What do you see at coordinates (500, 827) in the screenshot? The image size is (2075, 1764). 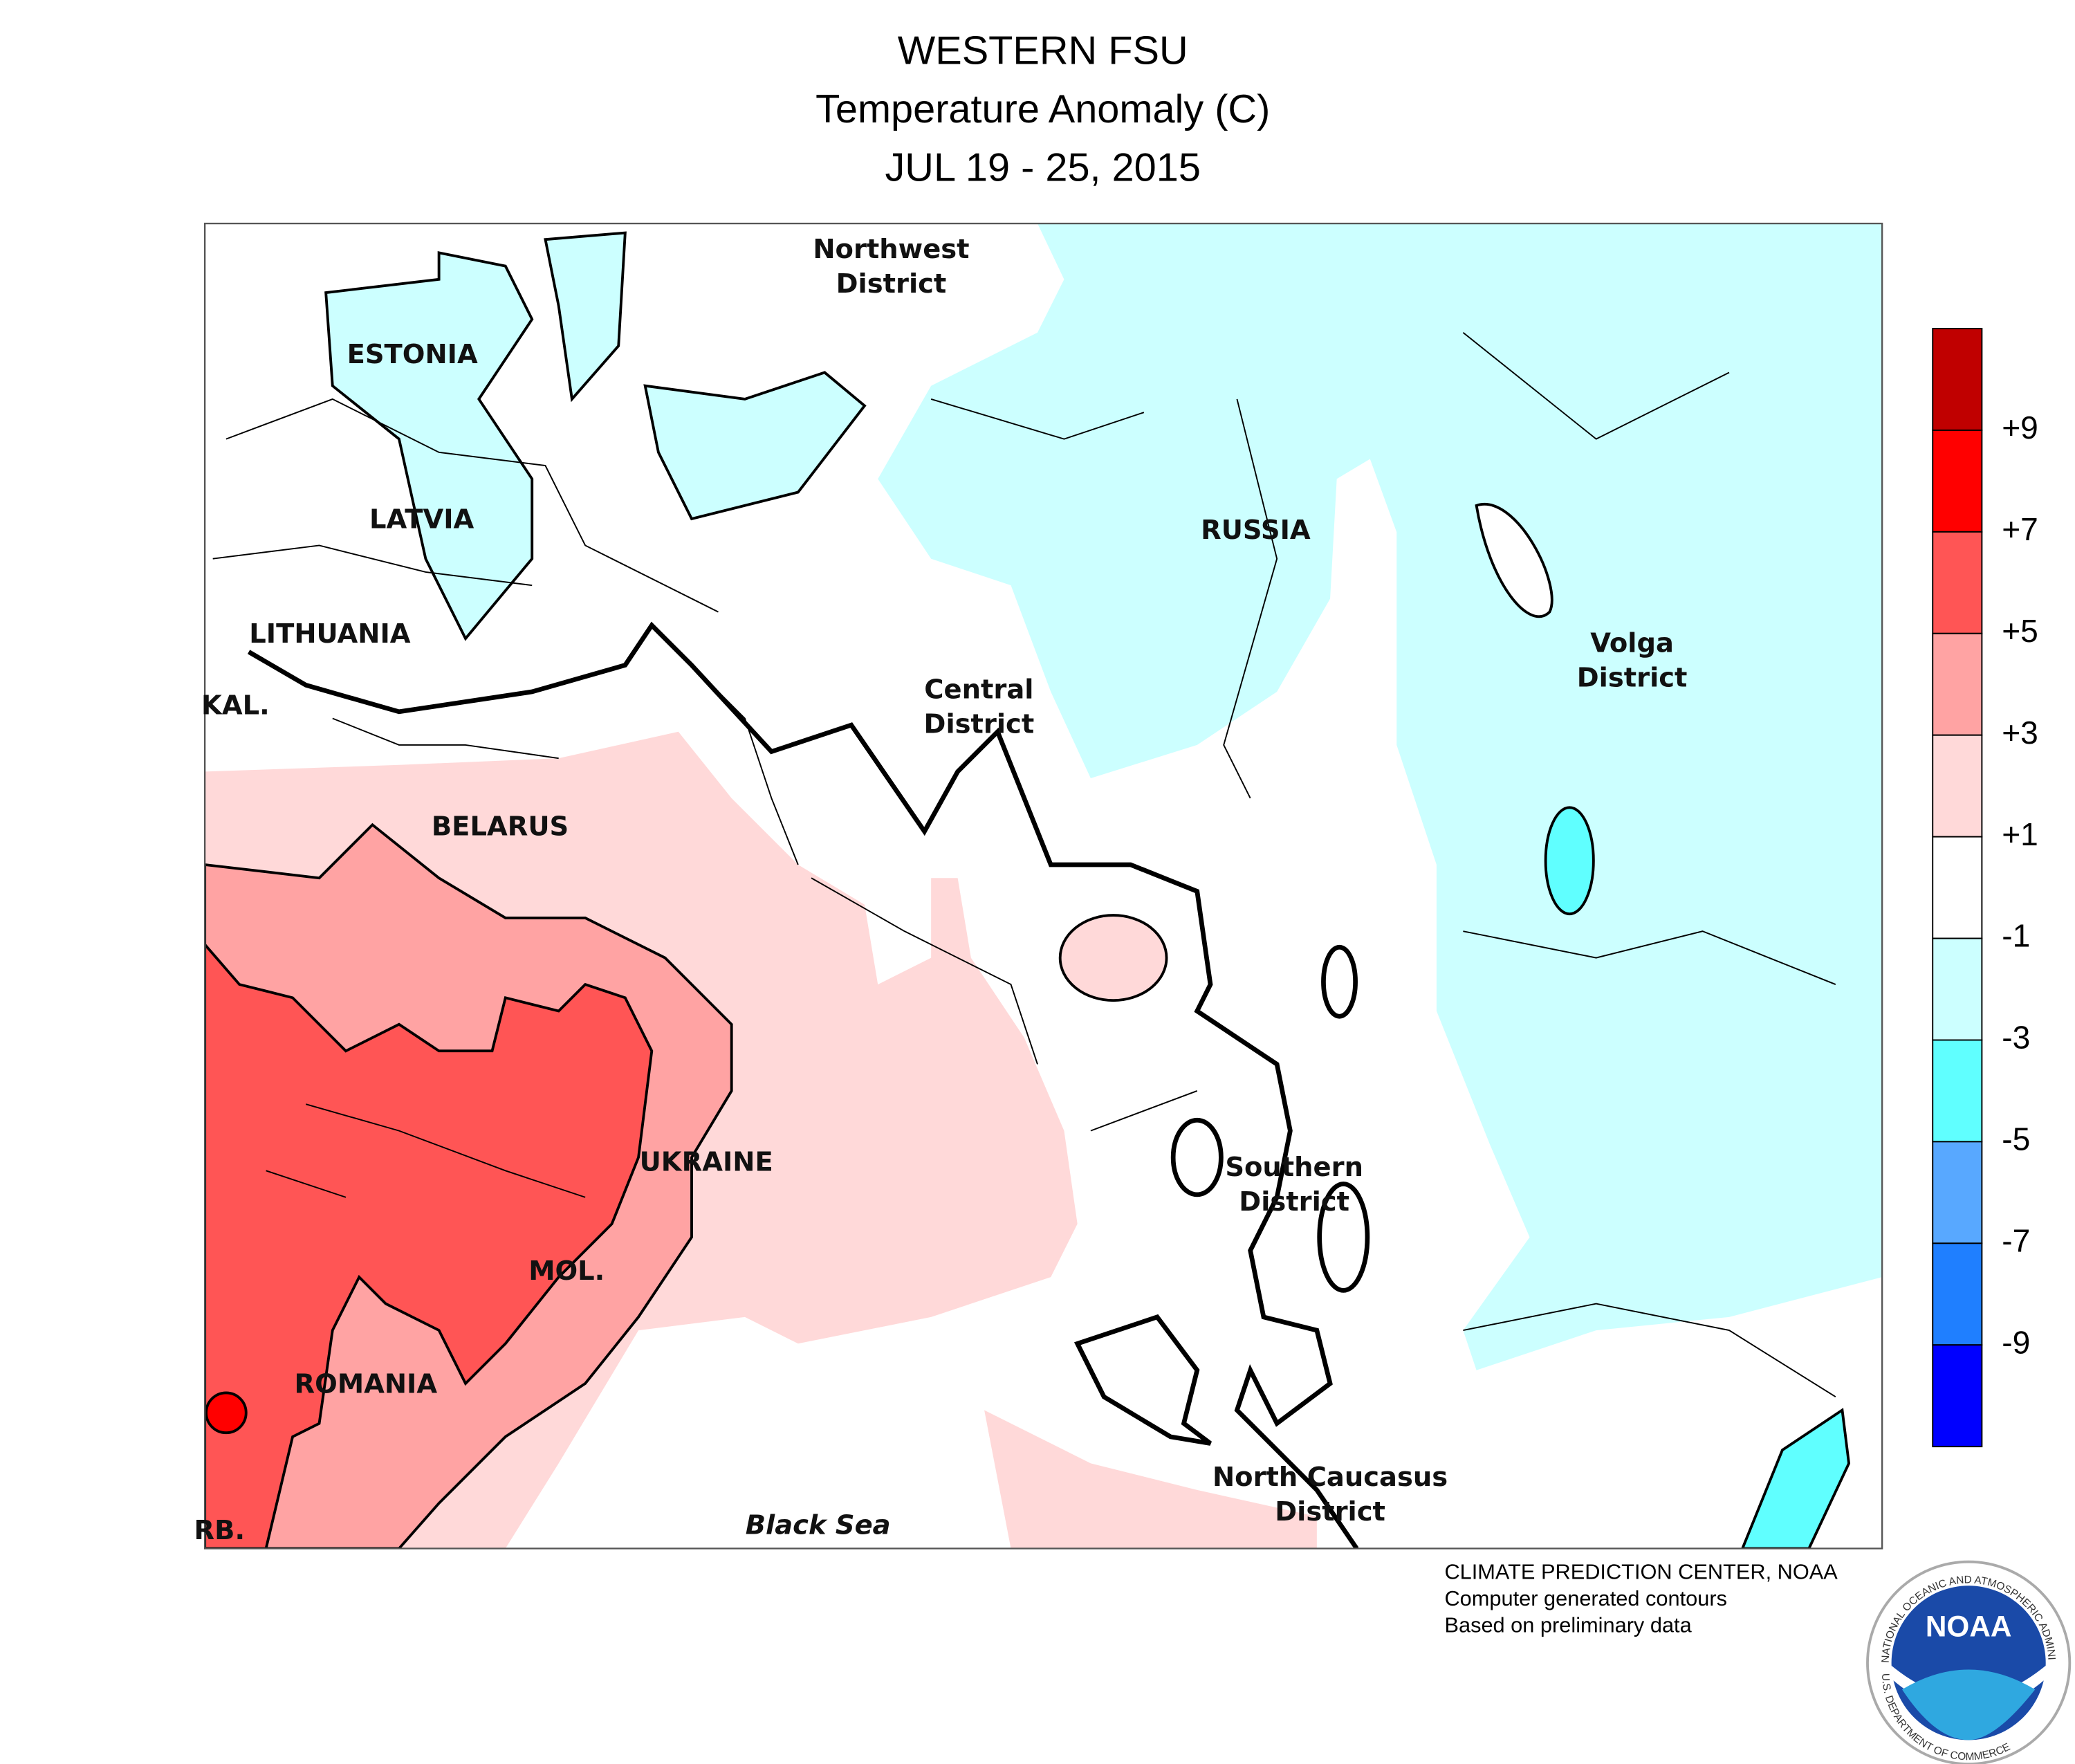 I see `map-label: BELARUS` at bounding box center [500, 827].